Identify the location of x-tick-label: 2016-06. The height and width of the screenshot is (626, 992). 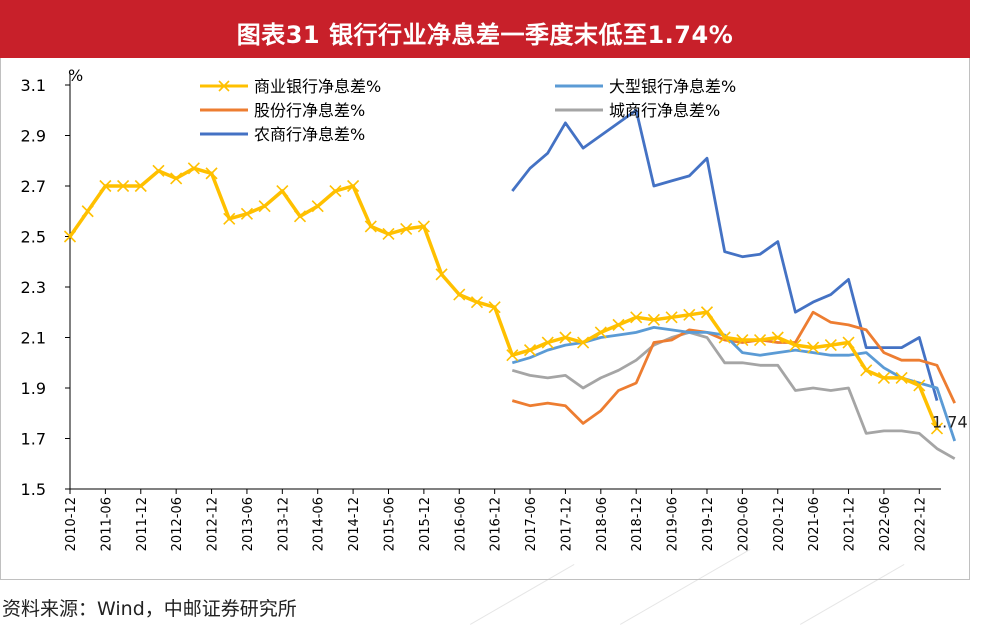
(460, 524).